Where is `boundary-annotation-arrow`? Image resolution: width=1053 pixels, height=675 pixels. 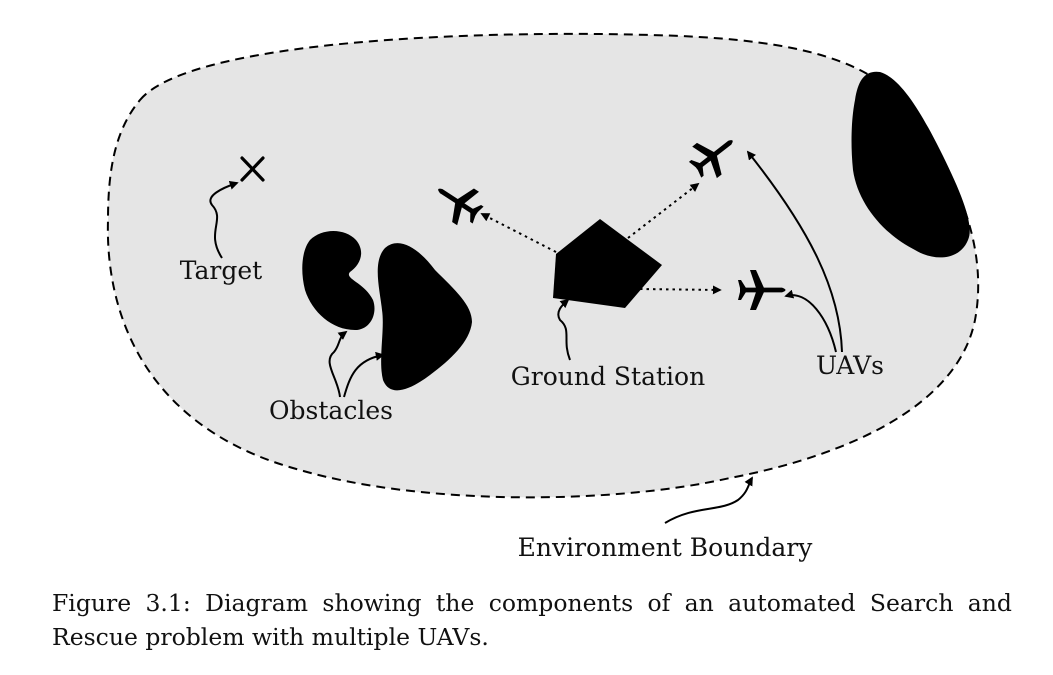
boundary-annotation-arrow is located at coordinates (708, 500).